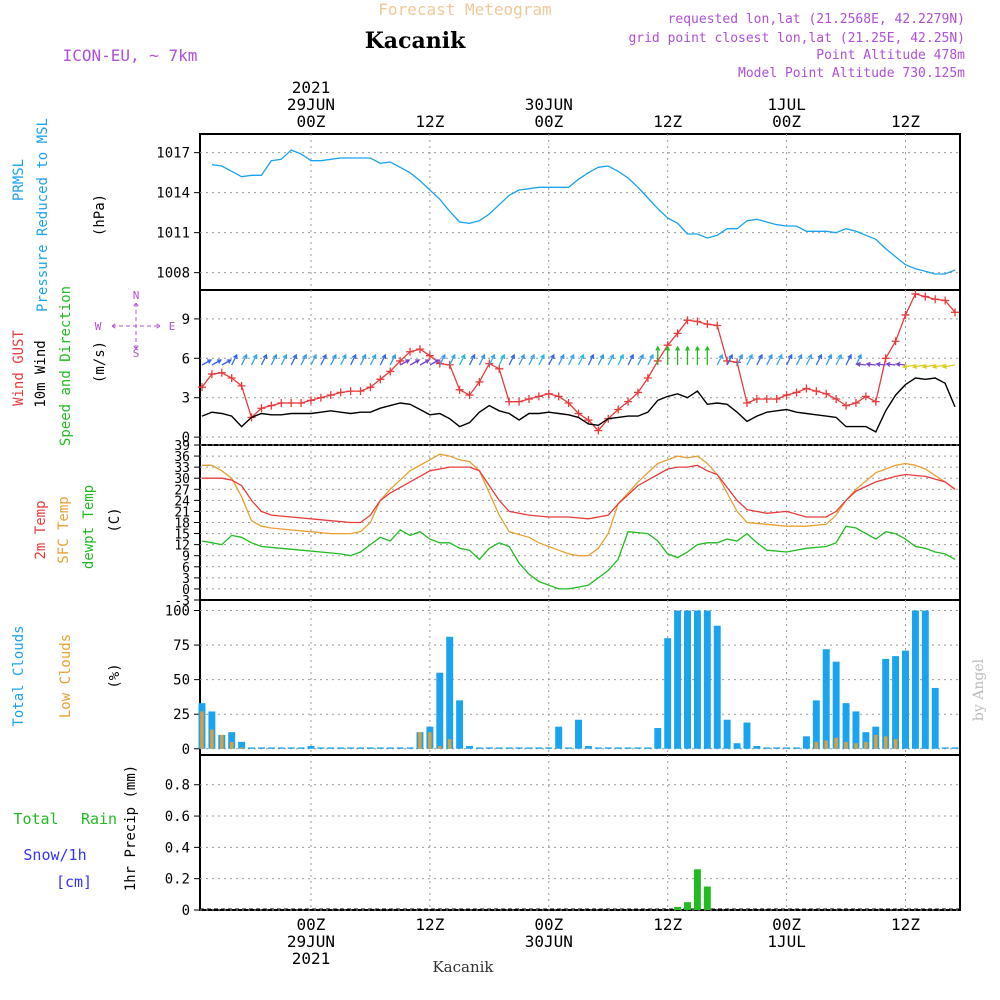 The height and width of the screenshot is (1000, 1000). I want to click on bottom-time-label: 30JUN, so click(549, 941).